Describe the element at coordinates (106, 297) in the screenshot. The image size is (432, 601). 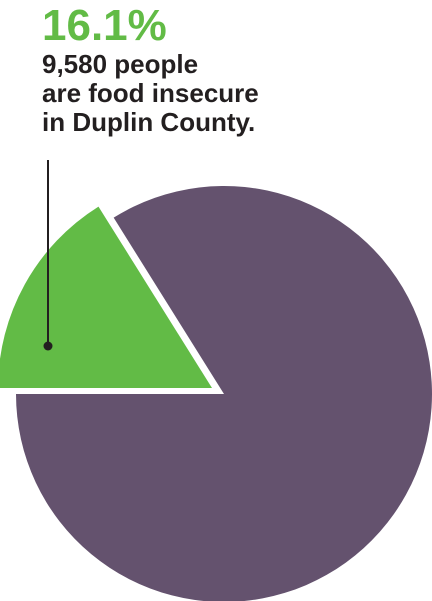
I see `pie-slice-food-insecure` at that location.